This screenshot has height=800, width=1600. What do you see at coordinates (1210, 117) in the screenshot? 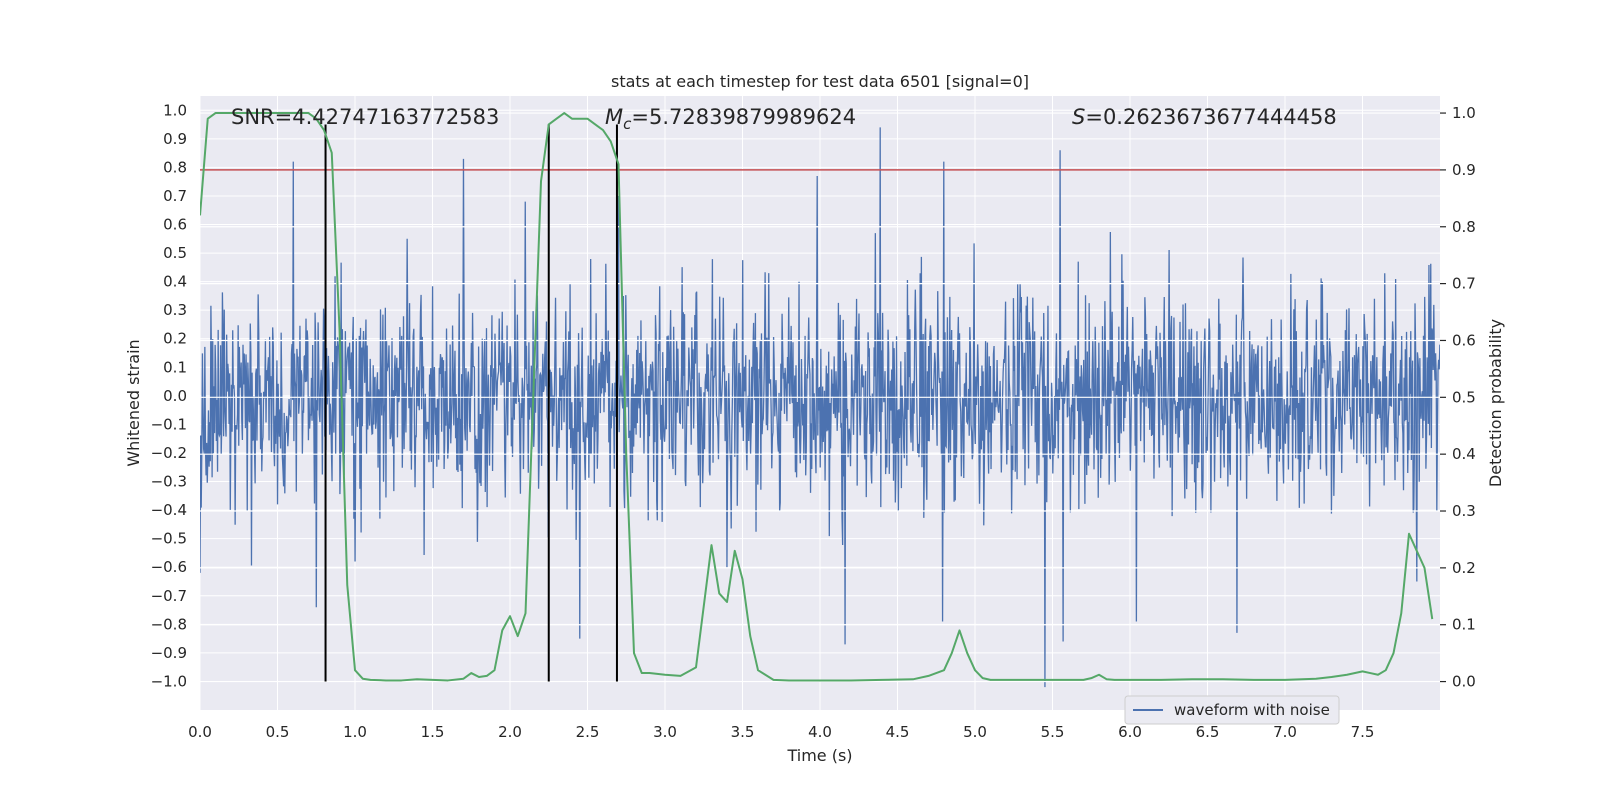
I see `s-value: =0.2623673677444458` at bounding box center [1210, 117].